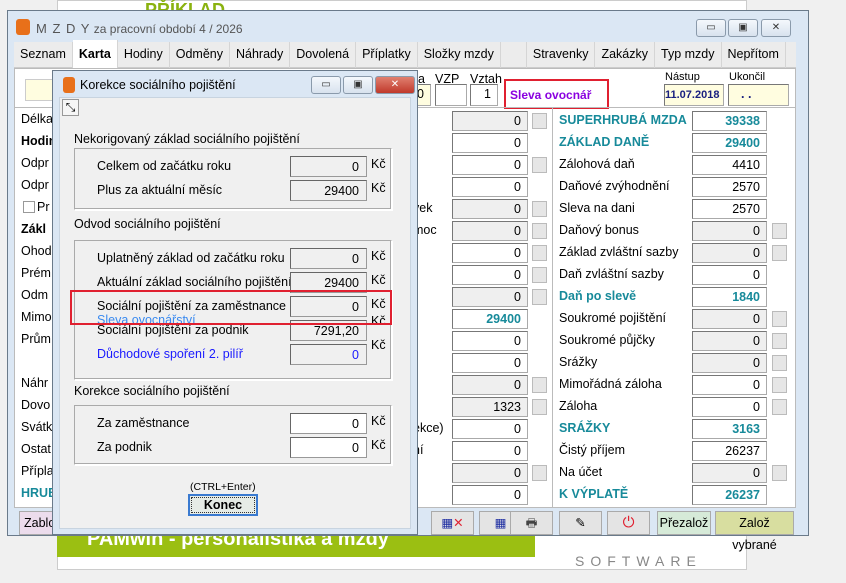 The height and width of the screenshot is (583, 846). I want to click on minimize-button: ▭, so click(711, 28).